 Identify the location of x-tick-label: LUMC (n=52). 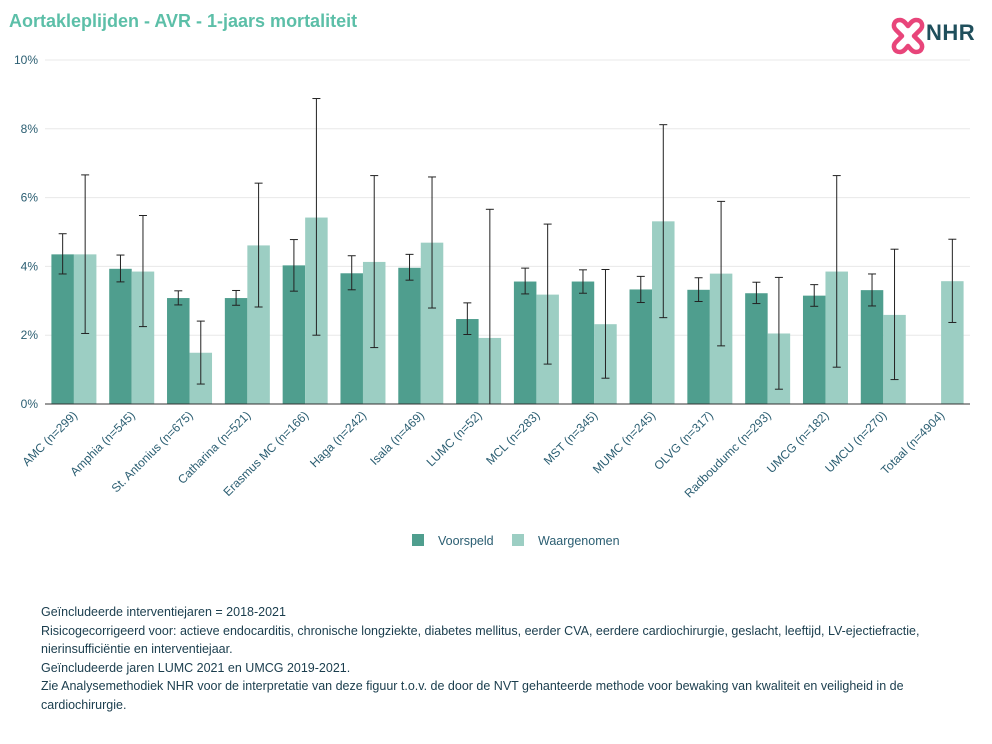
(454, 438).